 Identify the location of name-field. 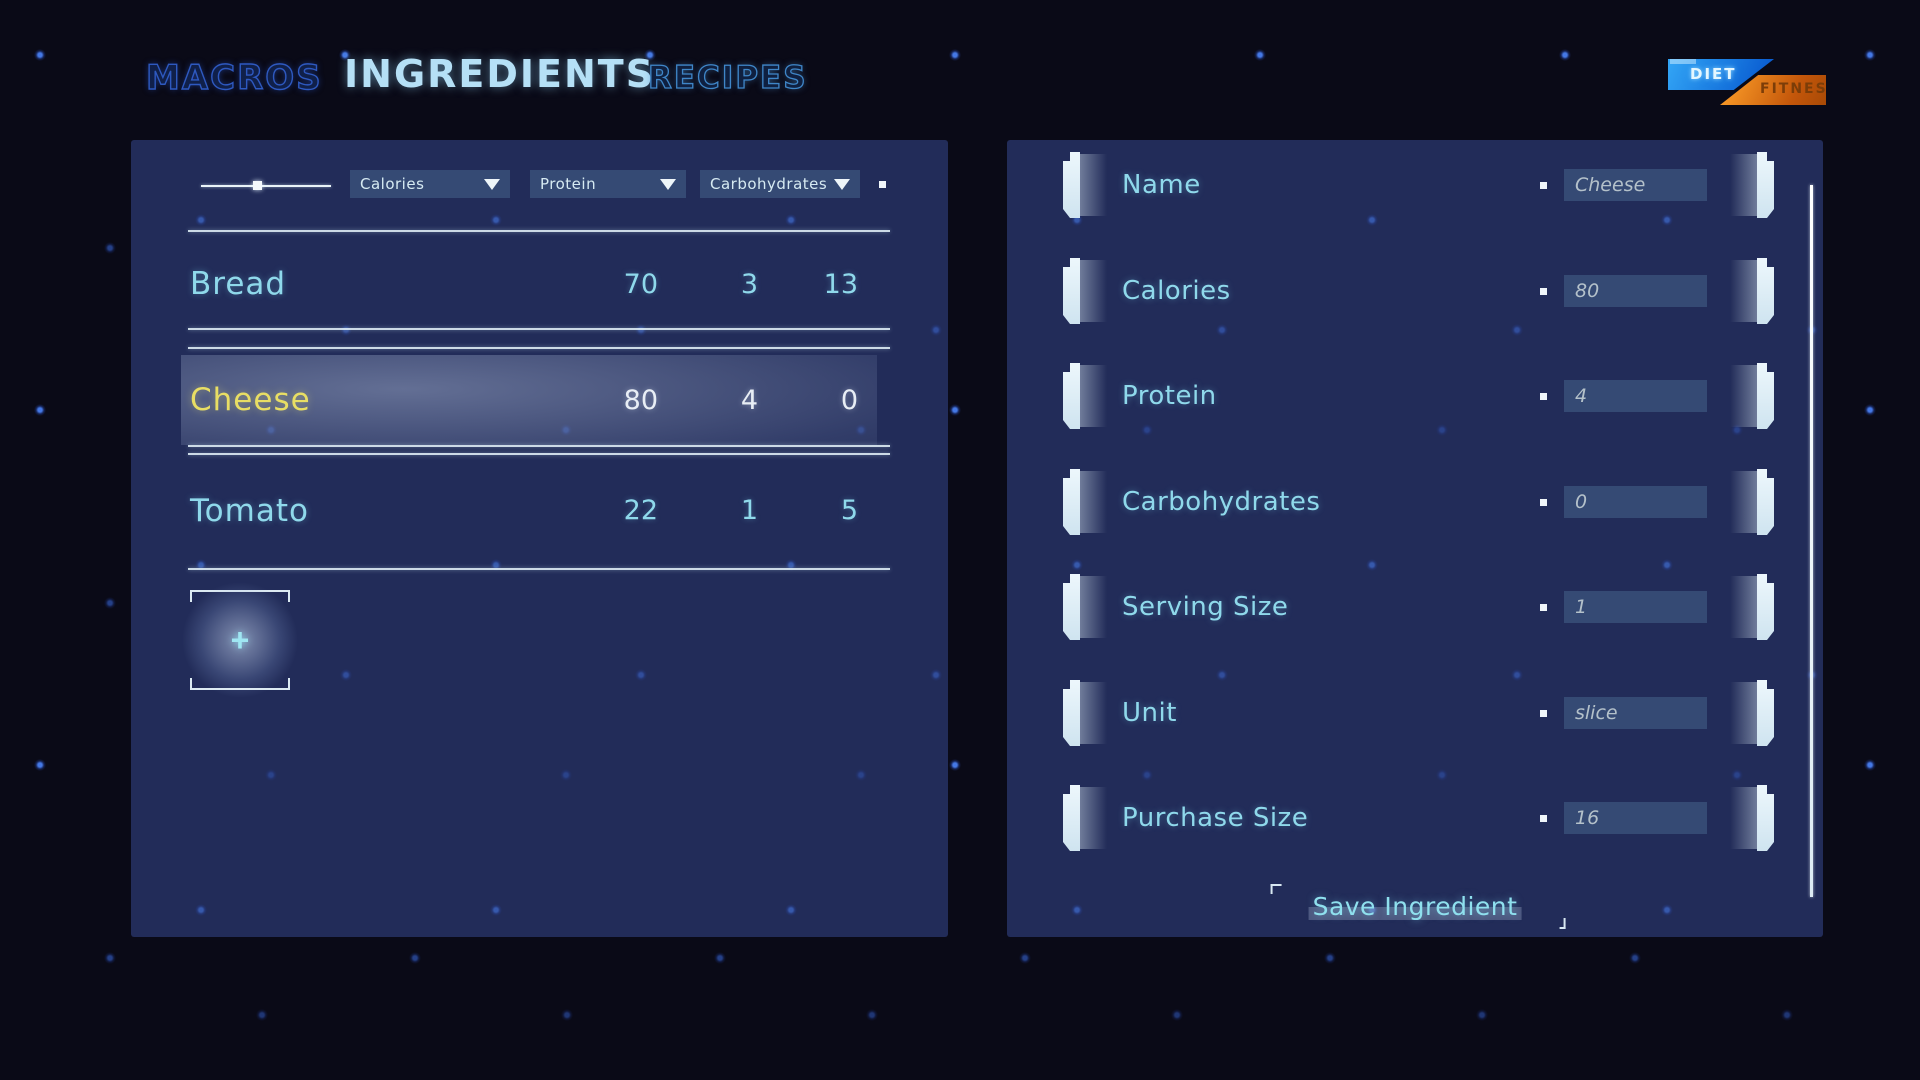
(1635, 185).